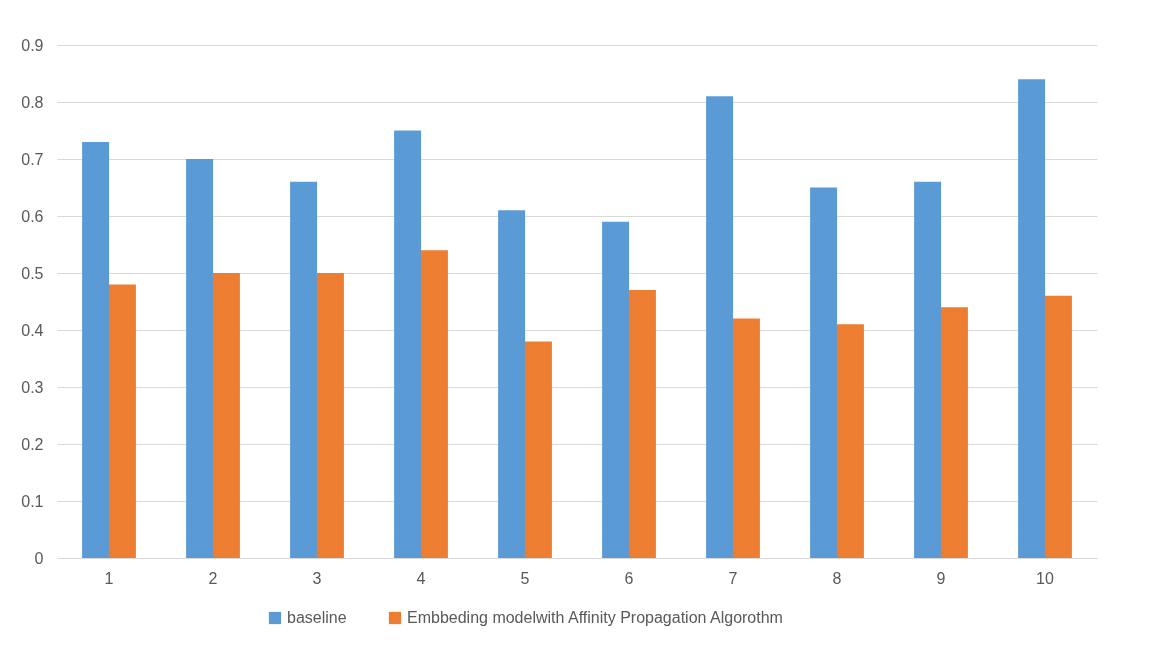 The image size is (1149, 668). I want to click on legend-label: baseline, so click(317, 617).